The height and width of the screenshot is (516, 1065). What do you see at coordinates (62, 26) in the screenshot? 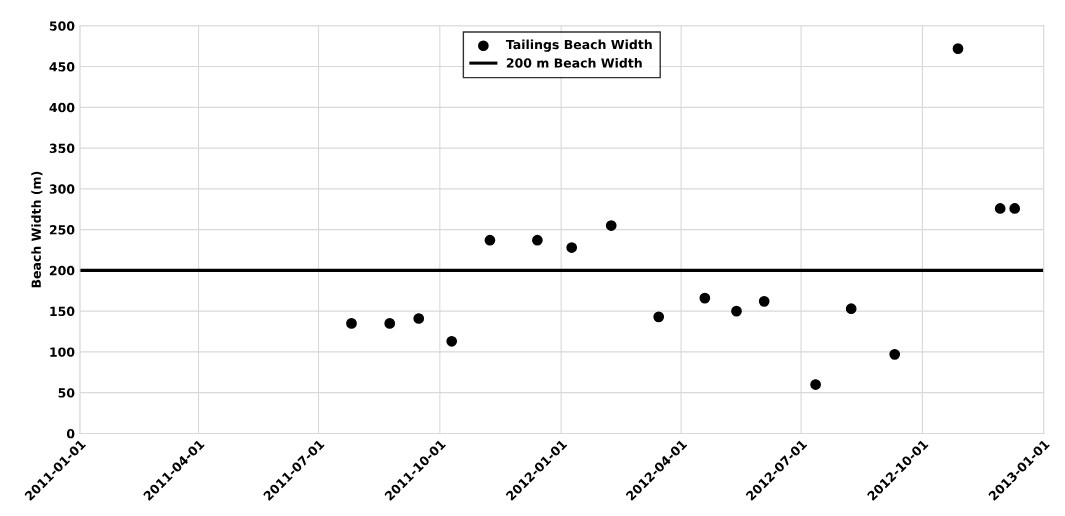
I see `y-tick-label: 500` at bounding box center [62, 26].